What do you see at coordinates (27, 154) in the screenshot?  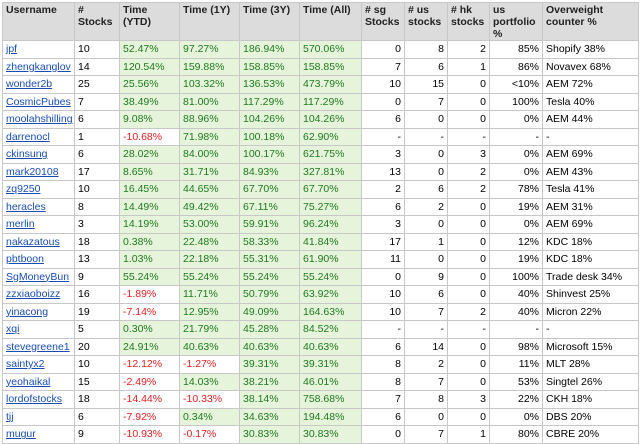 I see `username-link: ckinsung` at bounding box center [27, 154].